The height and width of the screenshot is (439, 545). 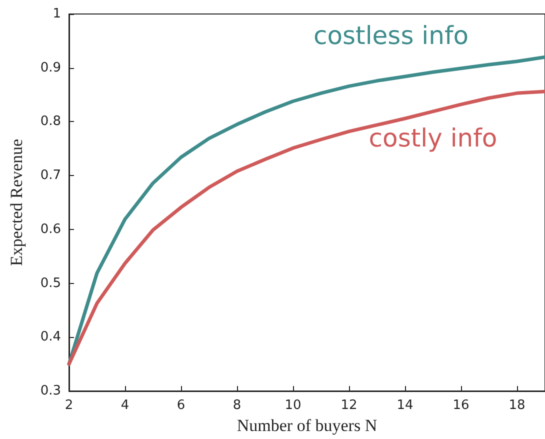 I want to click on x-tick-label: 12, so click(x=349, y=405).